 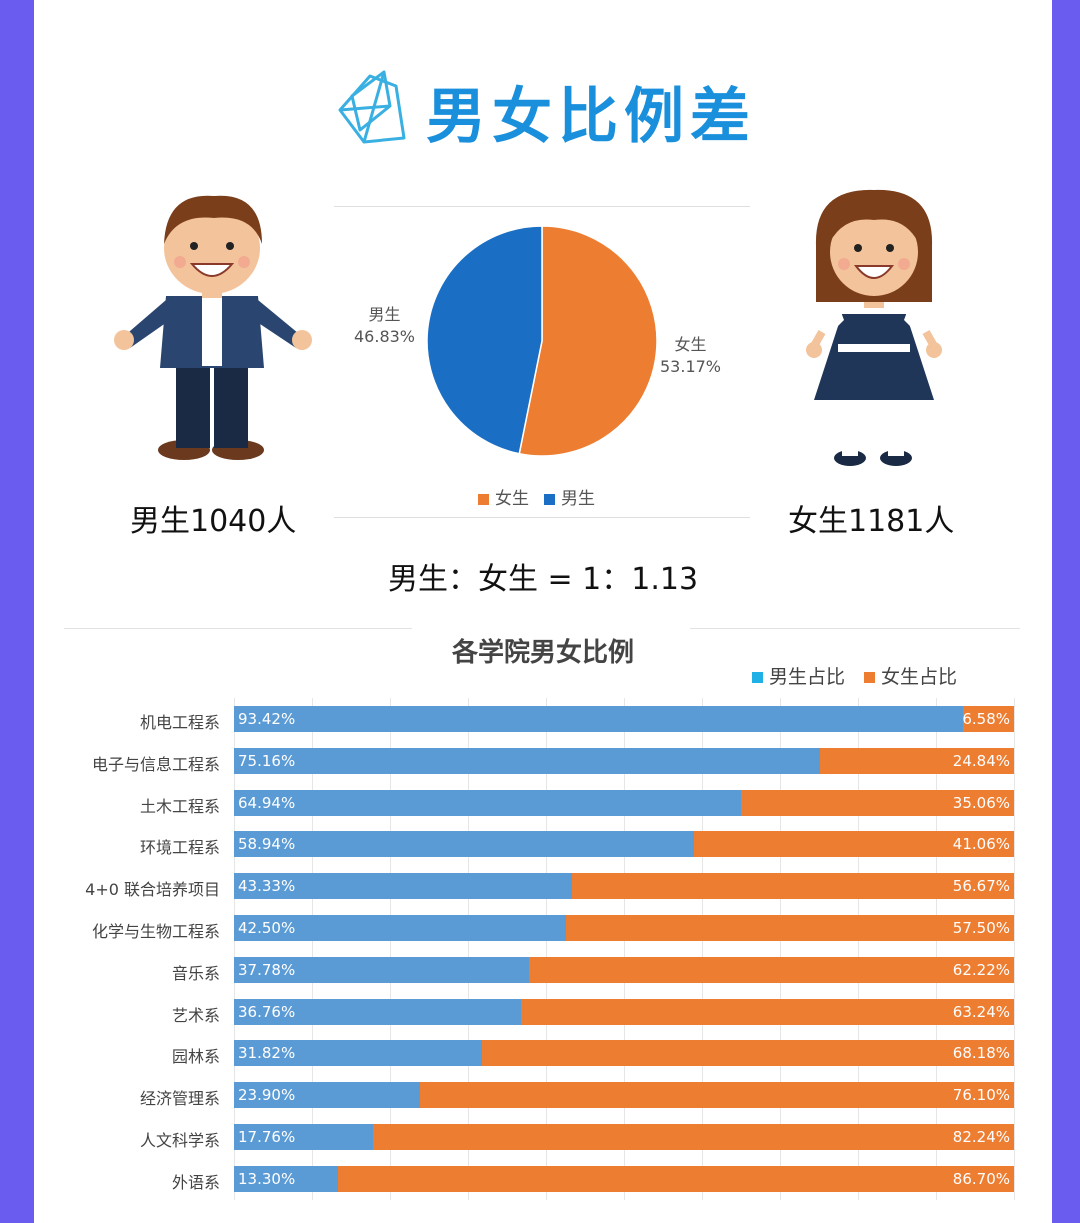 I want to click on page-title: 男女比例差, so click(x=591, y=117).